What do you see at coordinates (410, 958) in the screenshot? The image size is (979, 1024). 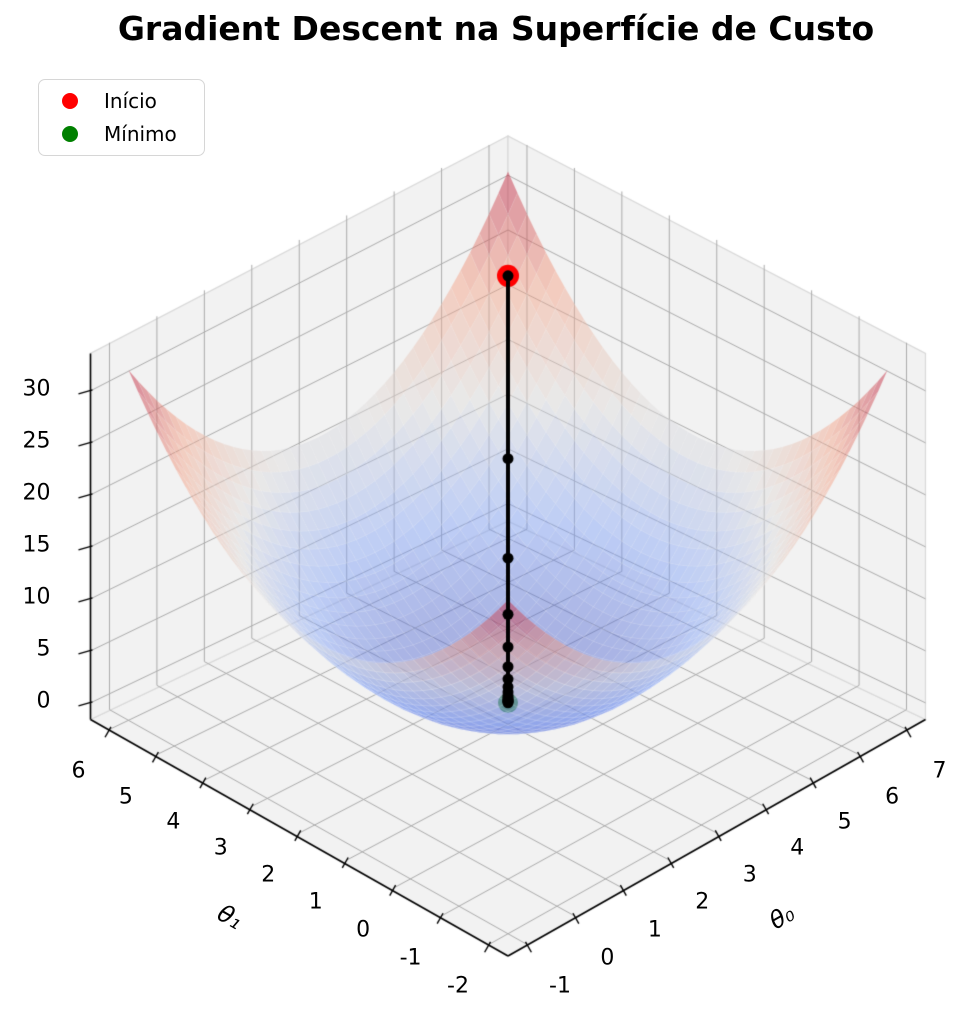 I see `y-tick-label: -1` at bounding box center [410, 958].